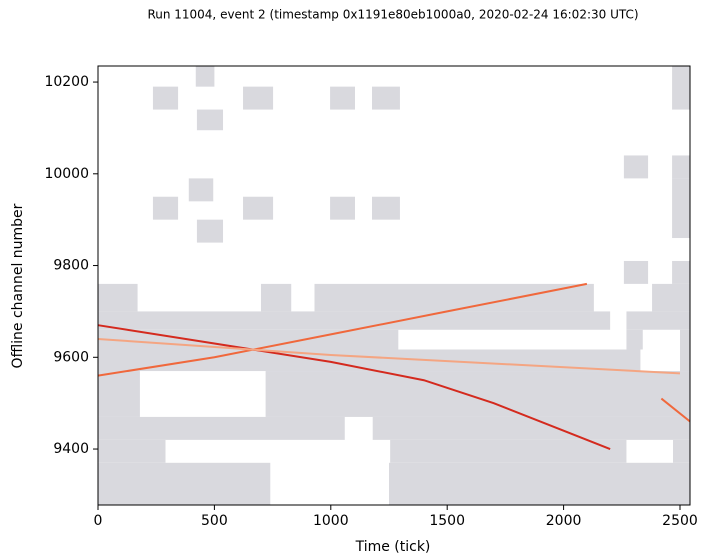  I want to click on y-axis-label: Offline channel number, so click(18, 285).